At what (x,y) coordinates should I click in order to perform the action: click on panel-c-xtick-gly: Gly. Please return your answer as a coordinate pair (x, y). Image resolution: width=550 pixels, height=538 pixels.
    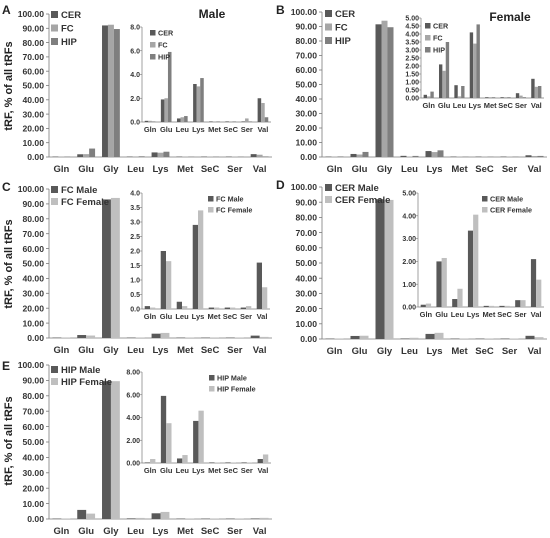
    Looking at the image, I should click on (111, 350).